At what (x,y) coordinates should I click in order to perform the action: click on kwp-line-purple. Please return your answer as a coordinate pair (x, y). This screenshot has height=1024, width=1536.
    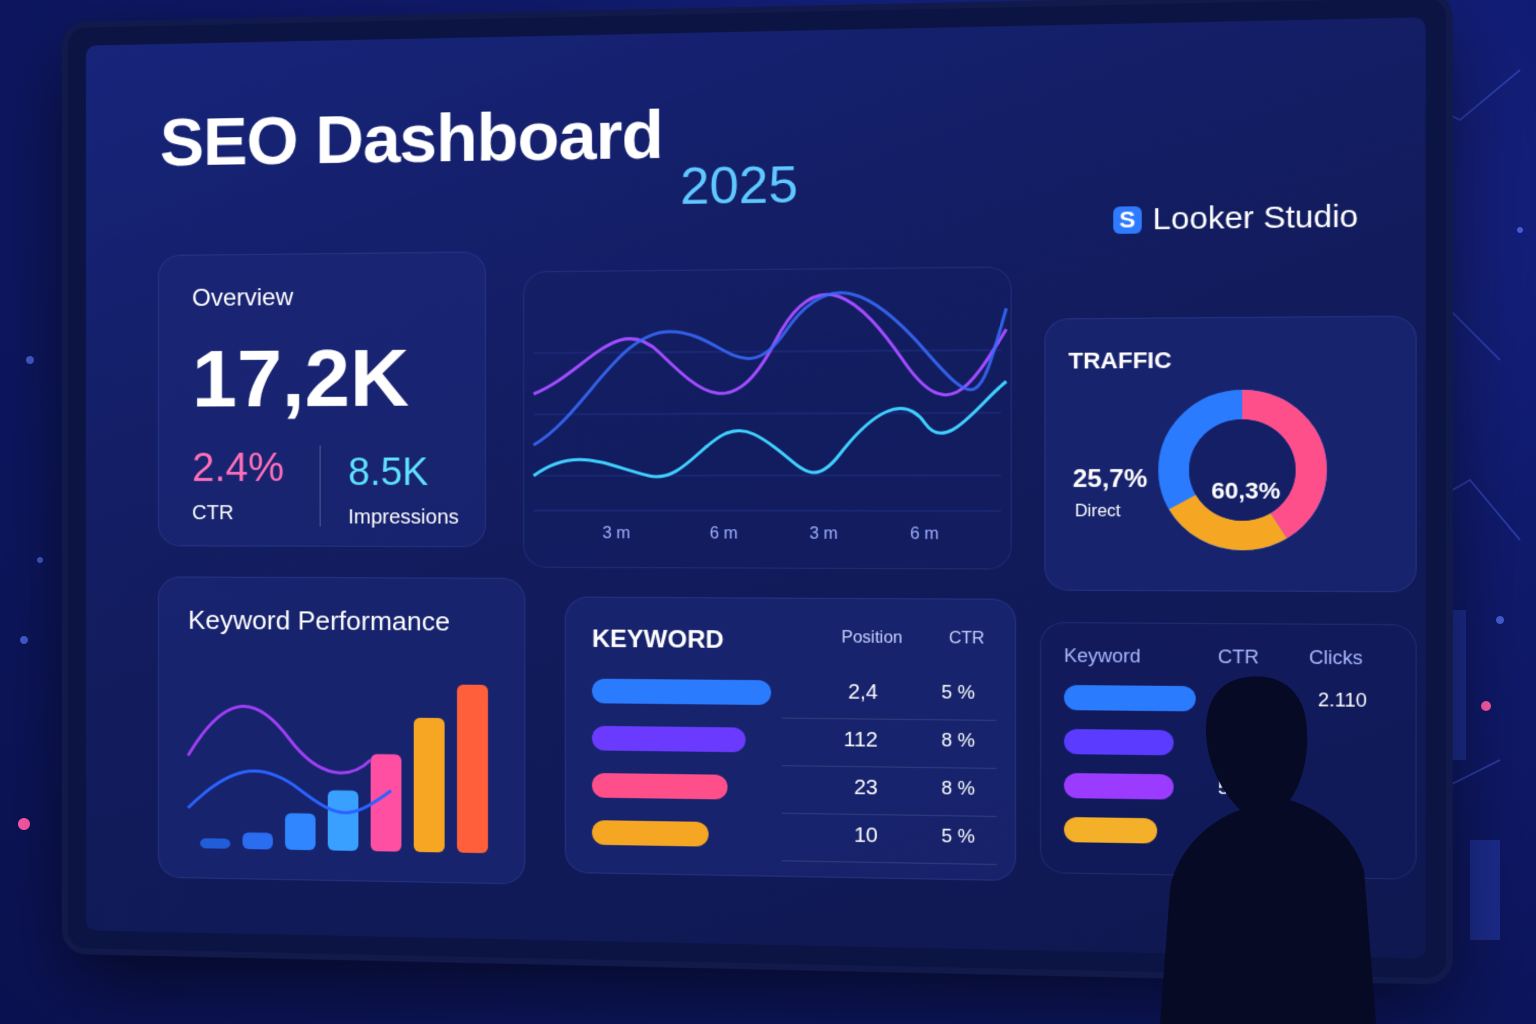
    Looking at the image, I should click on (279, 740).